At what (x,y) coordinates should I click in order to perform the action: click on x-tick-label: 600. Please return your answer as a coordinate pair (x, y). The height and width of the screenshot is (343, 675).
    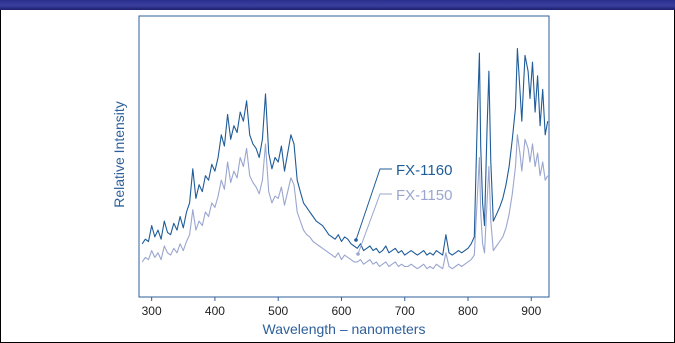
    Looking at the image, I should click on (341, 311).